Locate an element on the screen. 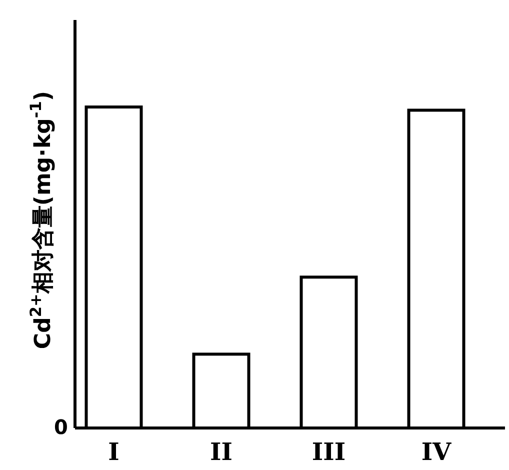 This screenshot has height=470, width=509. x-tick-label: IV is located at coordinates (436, 451).